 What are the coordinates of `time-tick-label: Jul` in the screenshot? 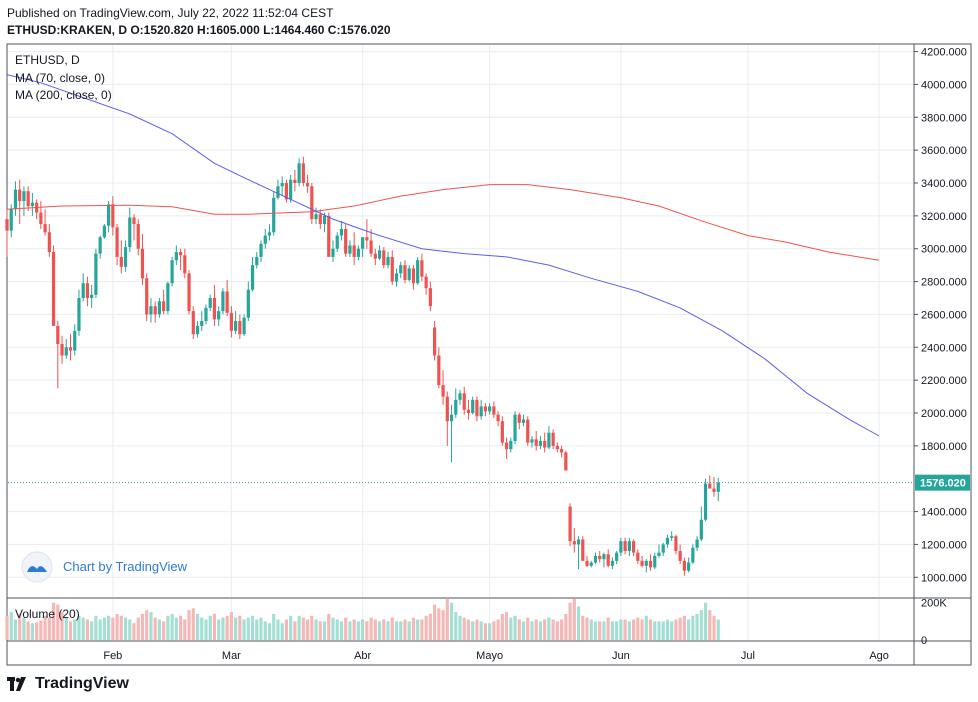 It's located at (748, 656).